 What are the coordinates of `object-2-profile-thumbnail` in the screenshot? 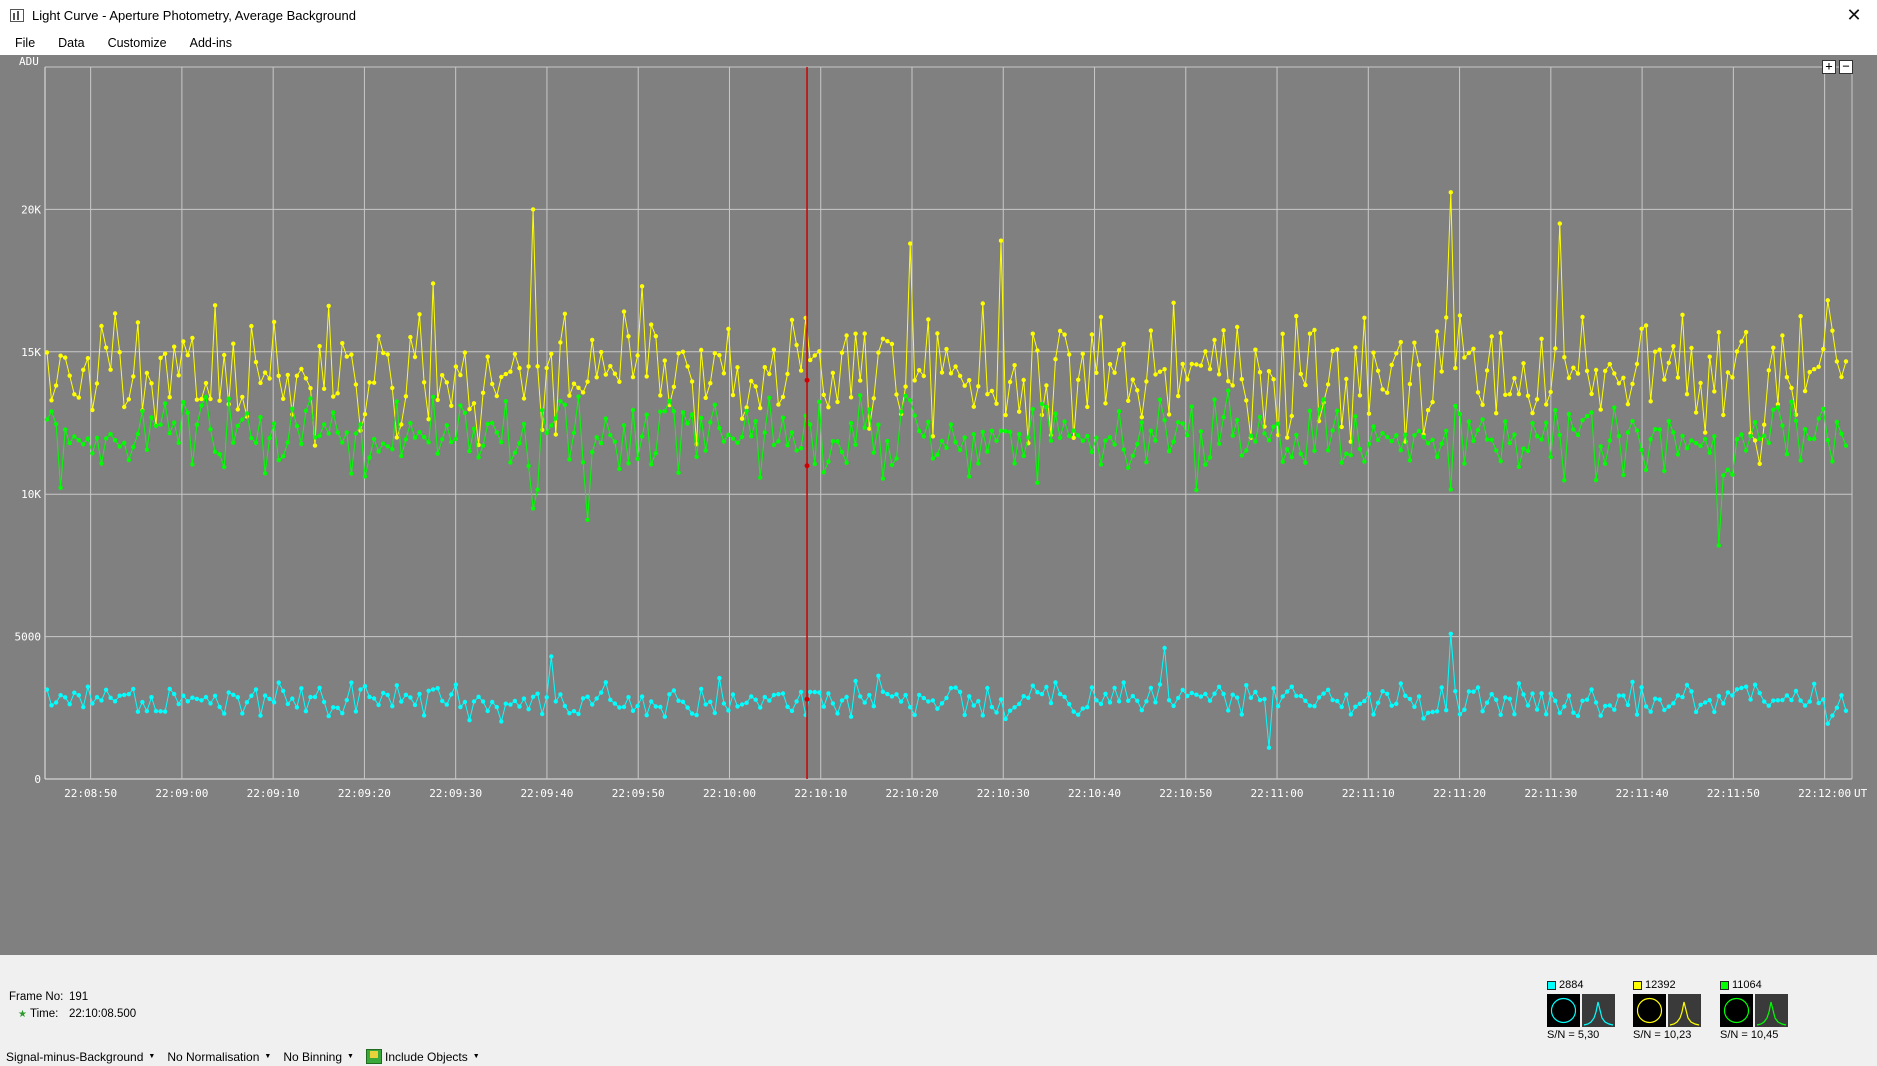 It's located at (1684, 1010).